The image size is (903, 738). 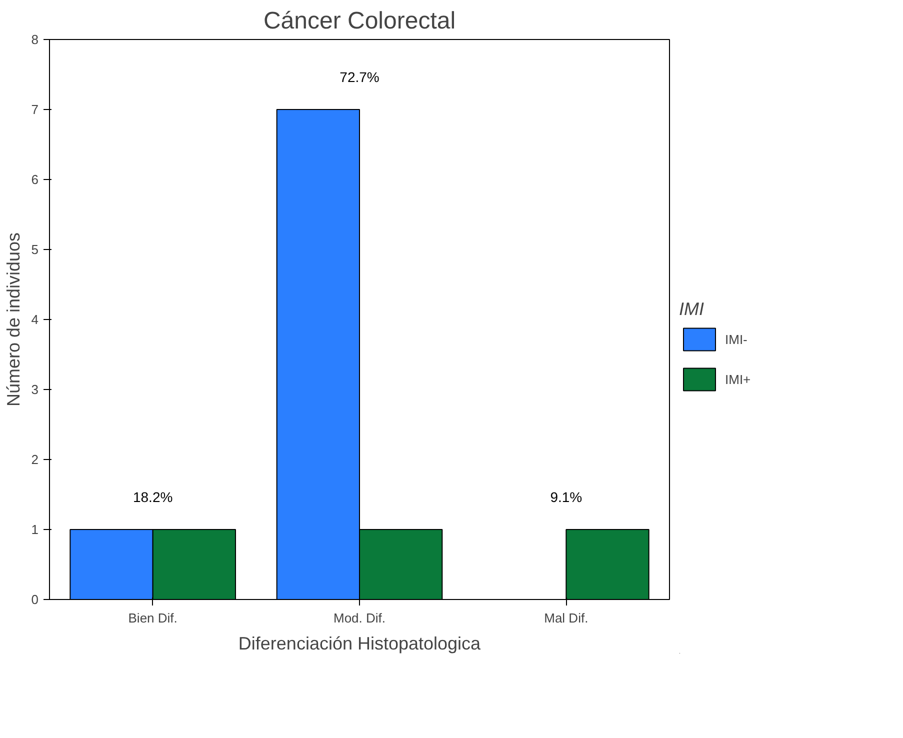 I want to click on y-tick-label: 4, so click(x=35, y=319).